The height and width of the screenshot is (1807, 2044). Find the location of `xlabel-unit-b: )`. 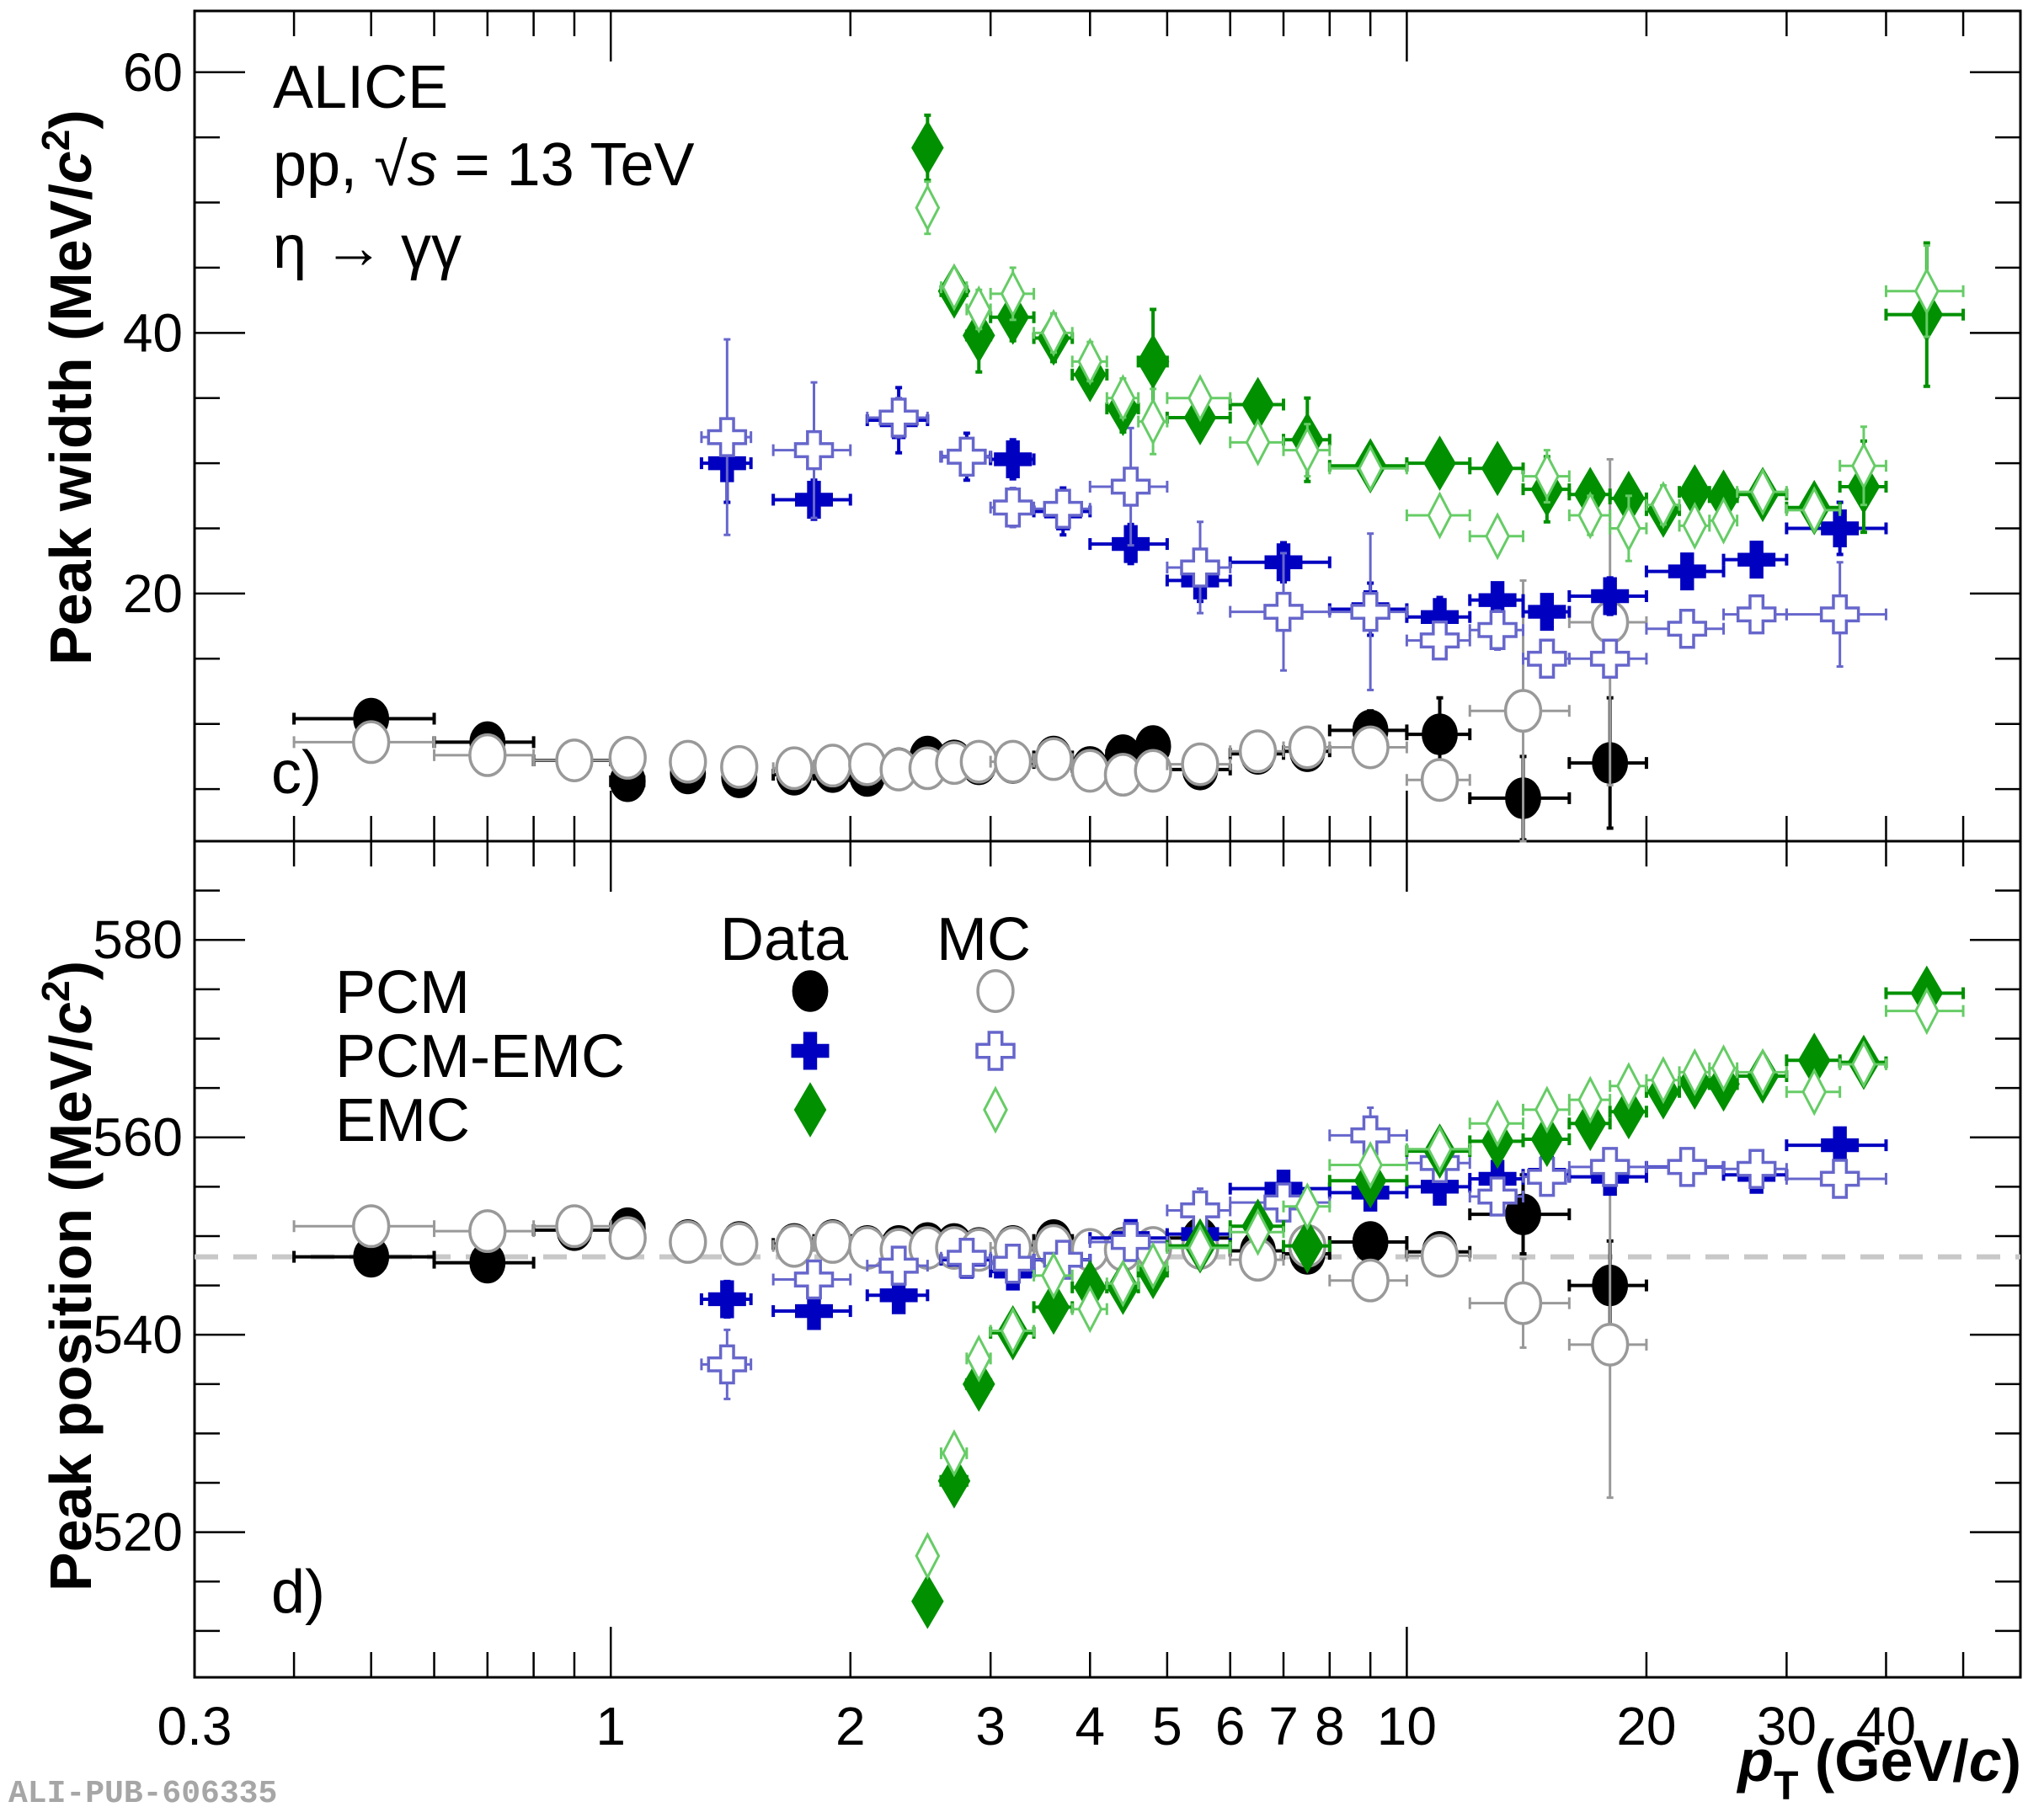

xlabel-unit-b: ) is located at coordinates (2011, 1761).